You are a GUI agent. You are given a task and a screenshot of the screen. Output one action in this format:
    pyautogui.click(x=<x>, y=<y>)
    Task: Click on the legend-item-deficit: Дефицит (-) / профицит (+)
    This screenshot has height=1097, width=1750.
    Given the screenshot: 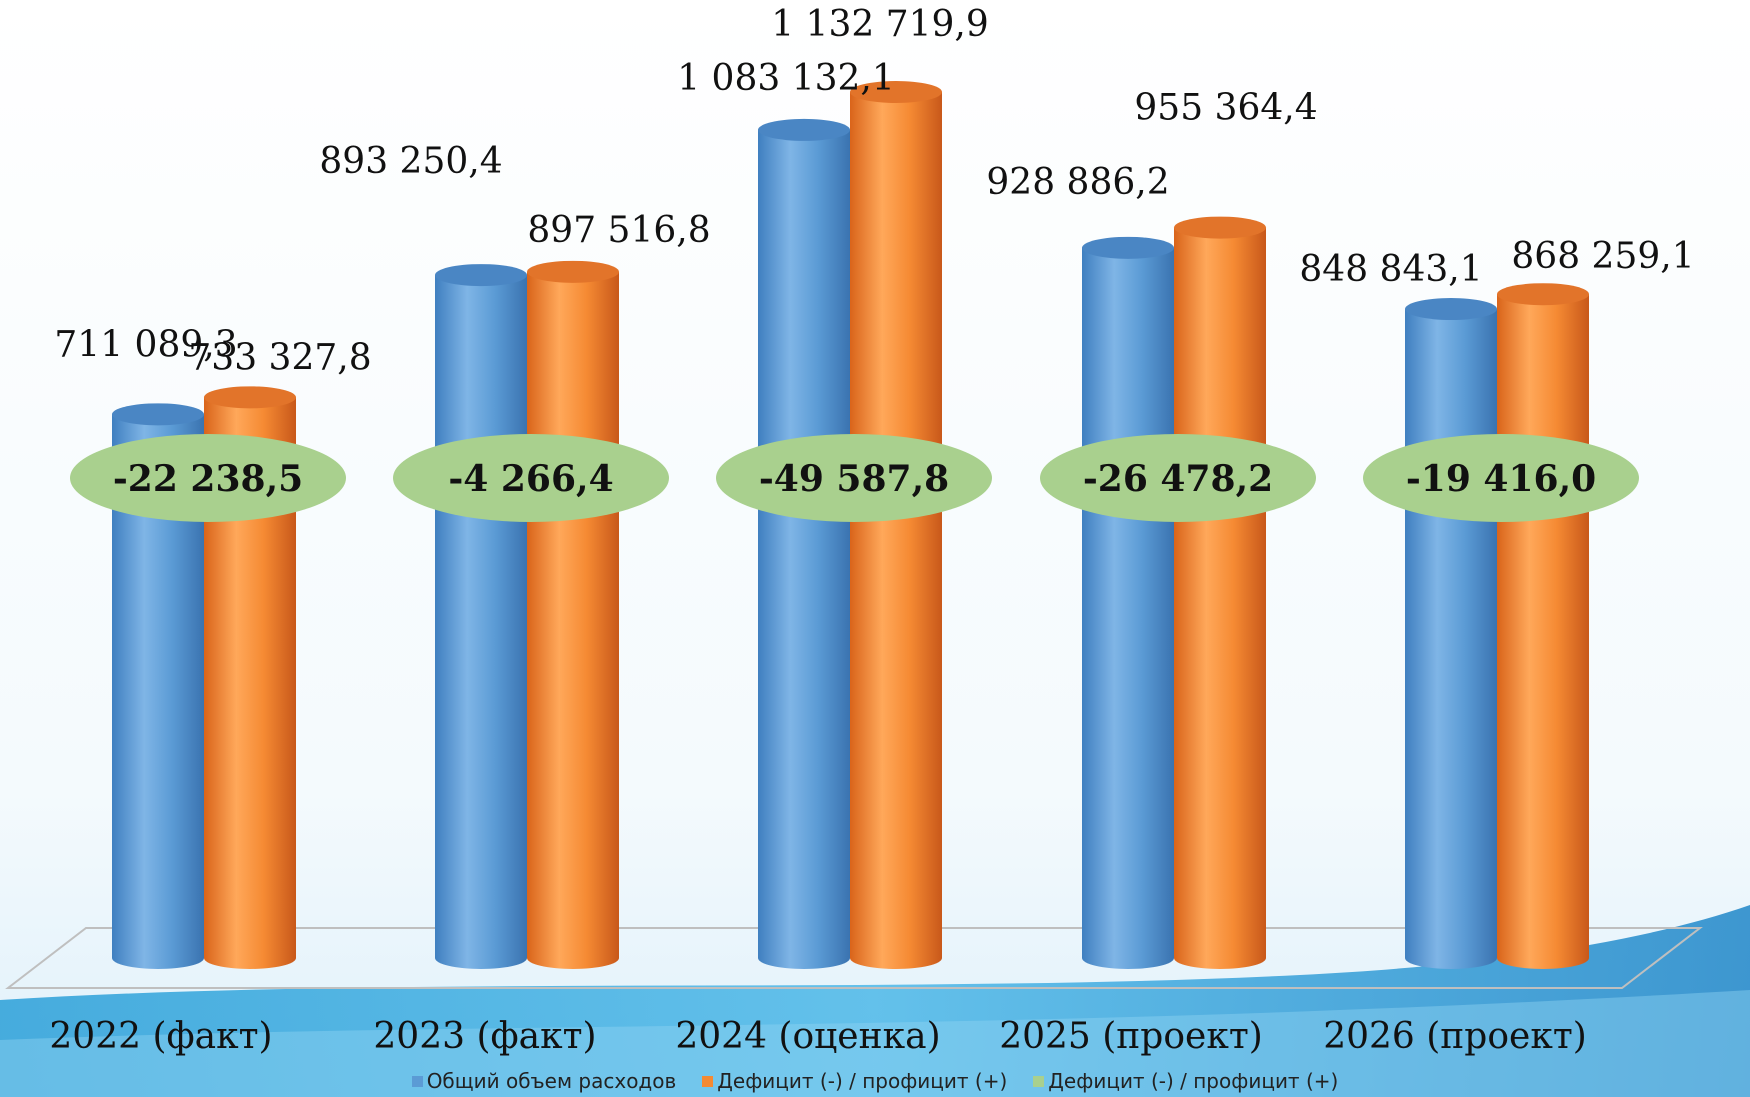 What is the action you would take?
    pyautogui.click(x=854, y=1081)
    